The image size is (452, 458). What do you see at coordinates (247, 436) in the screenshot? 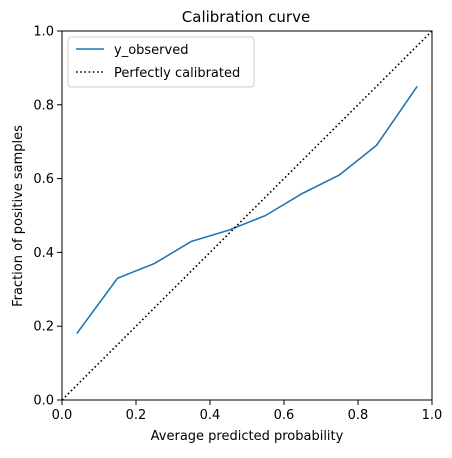
I see `x-axis-label: Average predicted probability` at bounding box center [247, 436].